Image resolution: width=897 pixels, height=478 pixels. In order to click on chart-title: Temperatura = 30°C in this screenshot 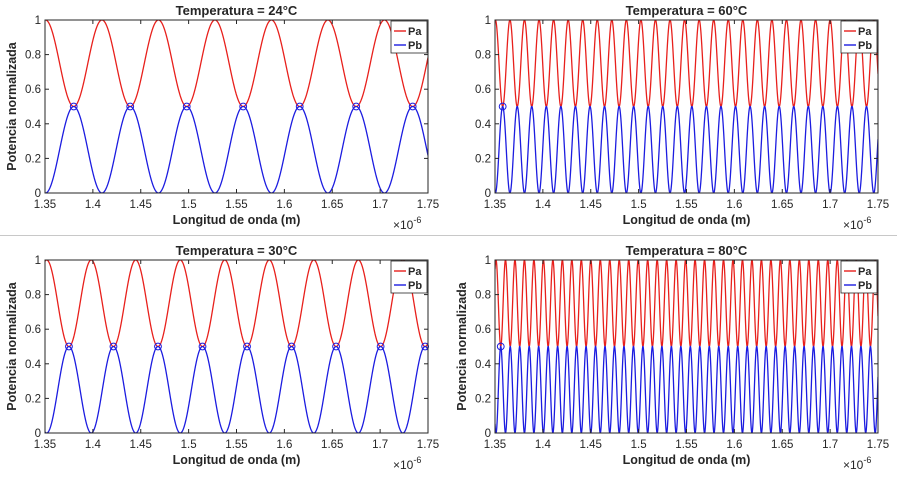, I will do `click(237, 250)`.